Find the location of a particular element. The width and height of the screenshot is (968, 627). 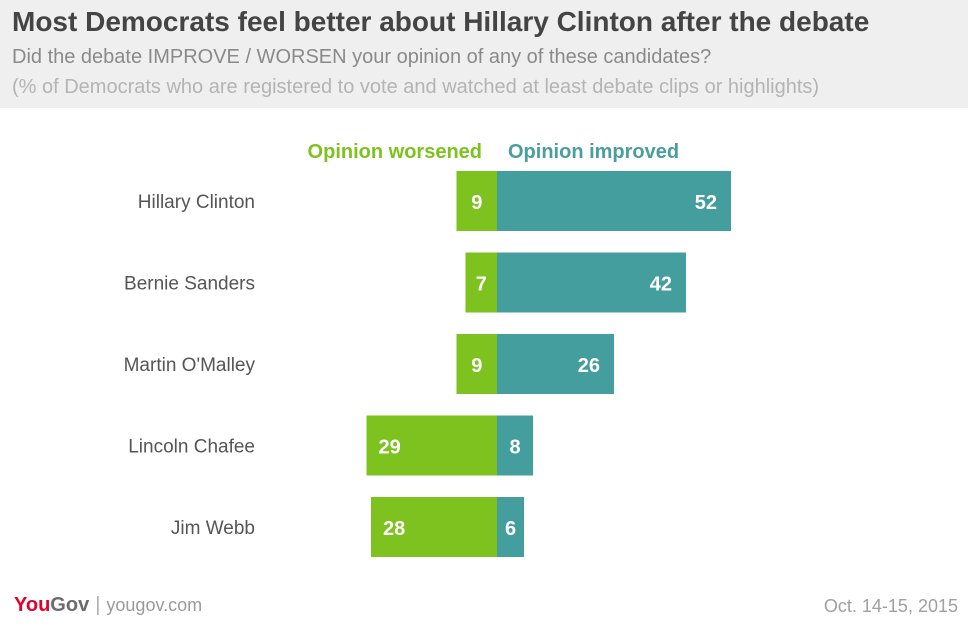

data-label-improved: 42 is located at coordinates (661, 285).